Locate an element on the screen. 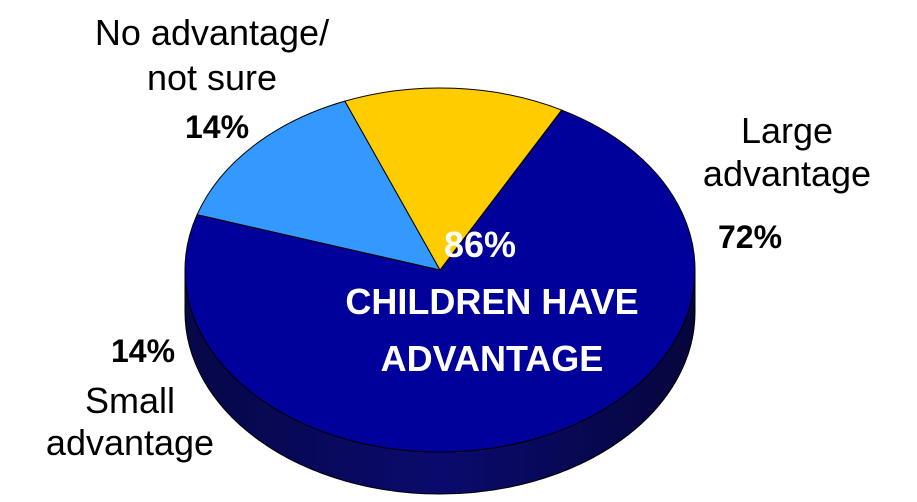 The height and width of the screenshot is (502, 917). pie-slice-small-advantage is located at coordinates (318, 185).